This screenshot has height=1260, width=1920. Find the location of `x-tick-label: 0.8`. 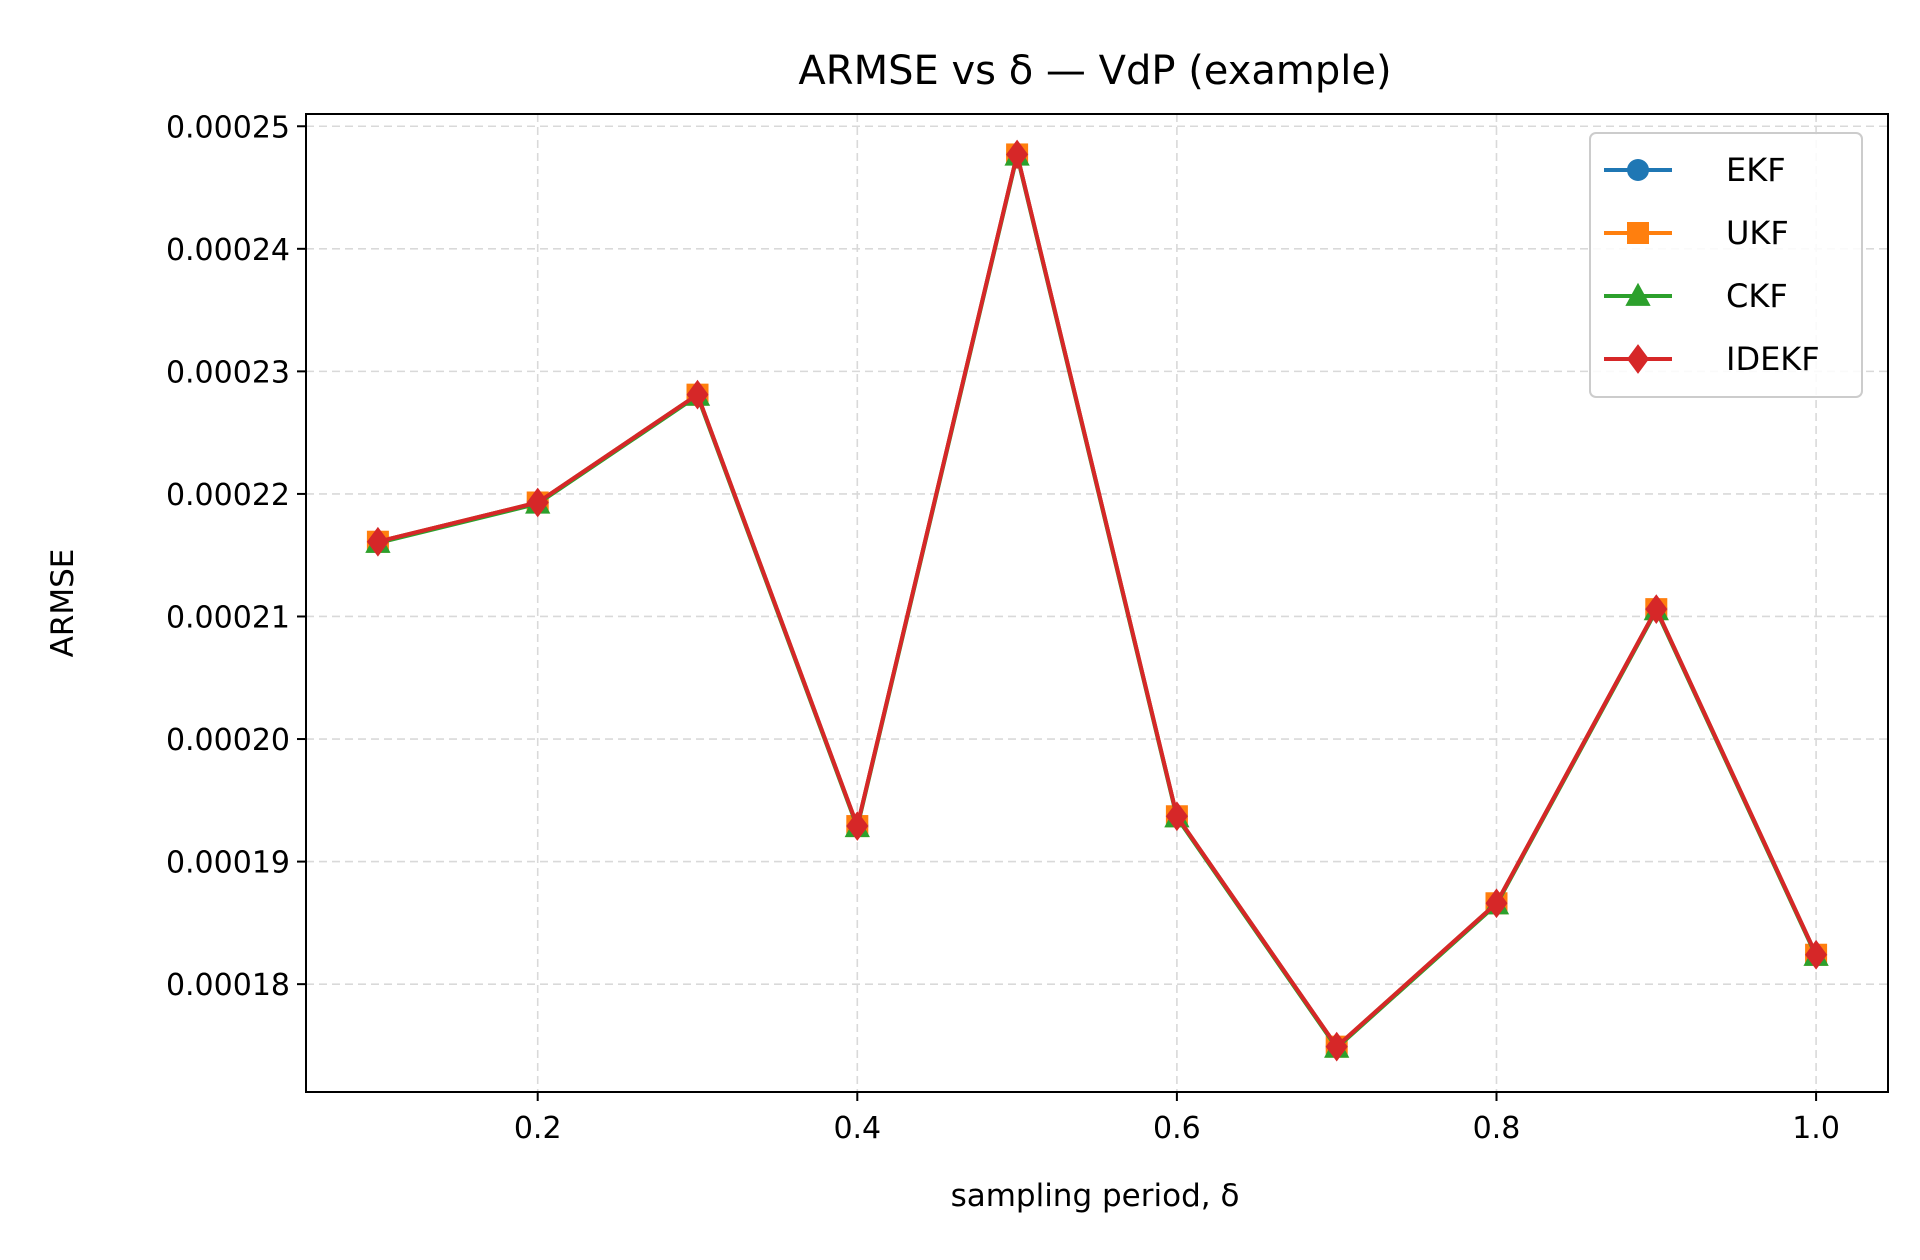

x-tick-label: 0.8 is located at coordinates (1497, 1128).